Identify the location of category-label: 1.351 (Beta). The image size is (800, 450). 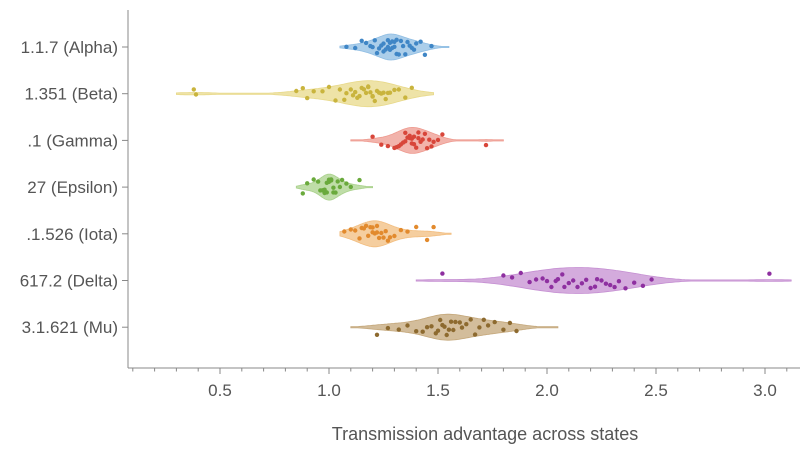
(71, 94).